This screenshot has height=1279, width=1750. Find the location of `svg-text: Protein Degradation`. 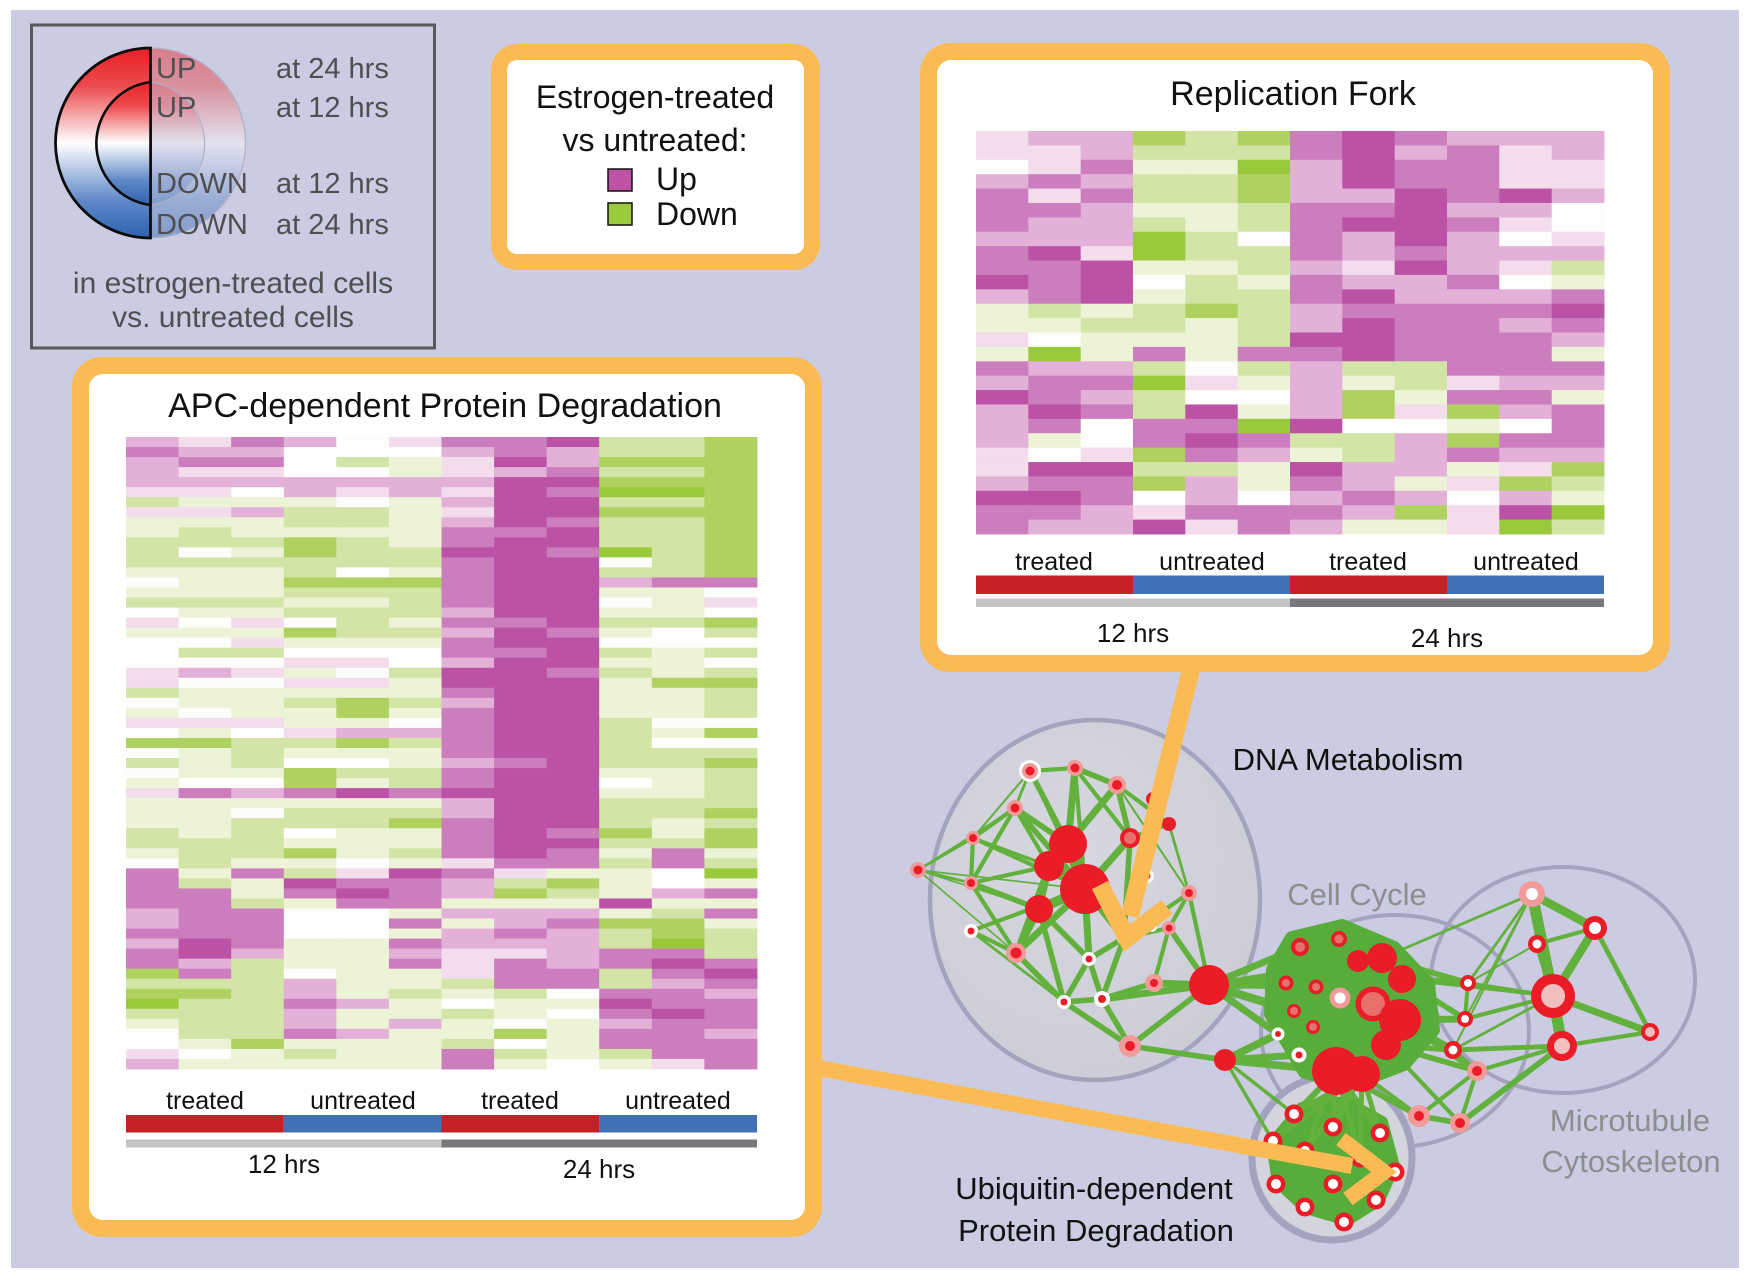

svg-text: Protein Degradation is located at coordinates (1096, 1230).